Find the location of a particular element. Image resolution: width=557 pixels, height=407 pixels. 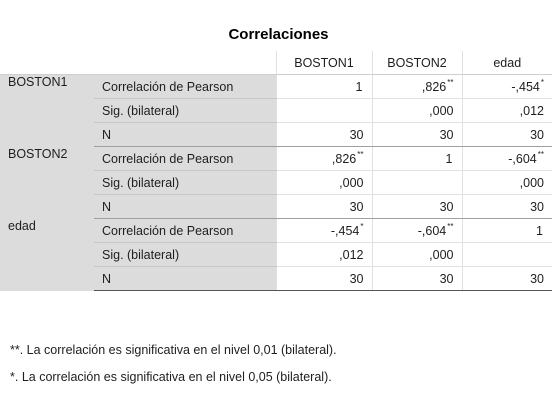

column-header-boston2: BOSTON2 is located at coordinates (416, 63).